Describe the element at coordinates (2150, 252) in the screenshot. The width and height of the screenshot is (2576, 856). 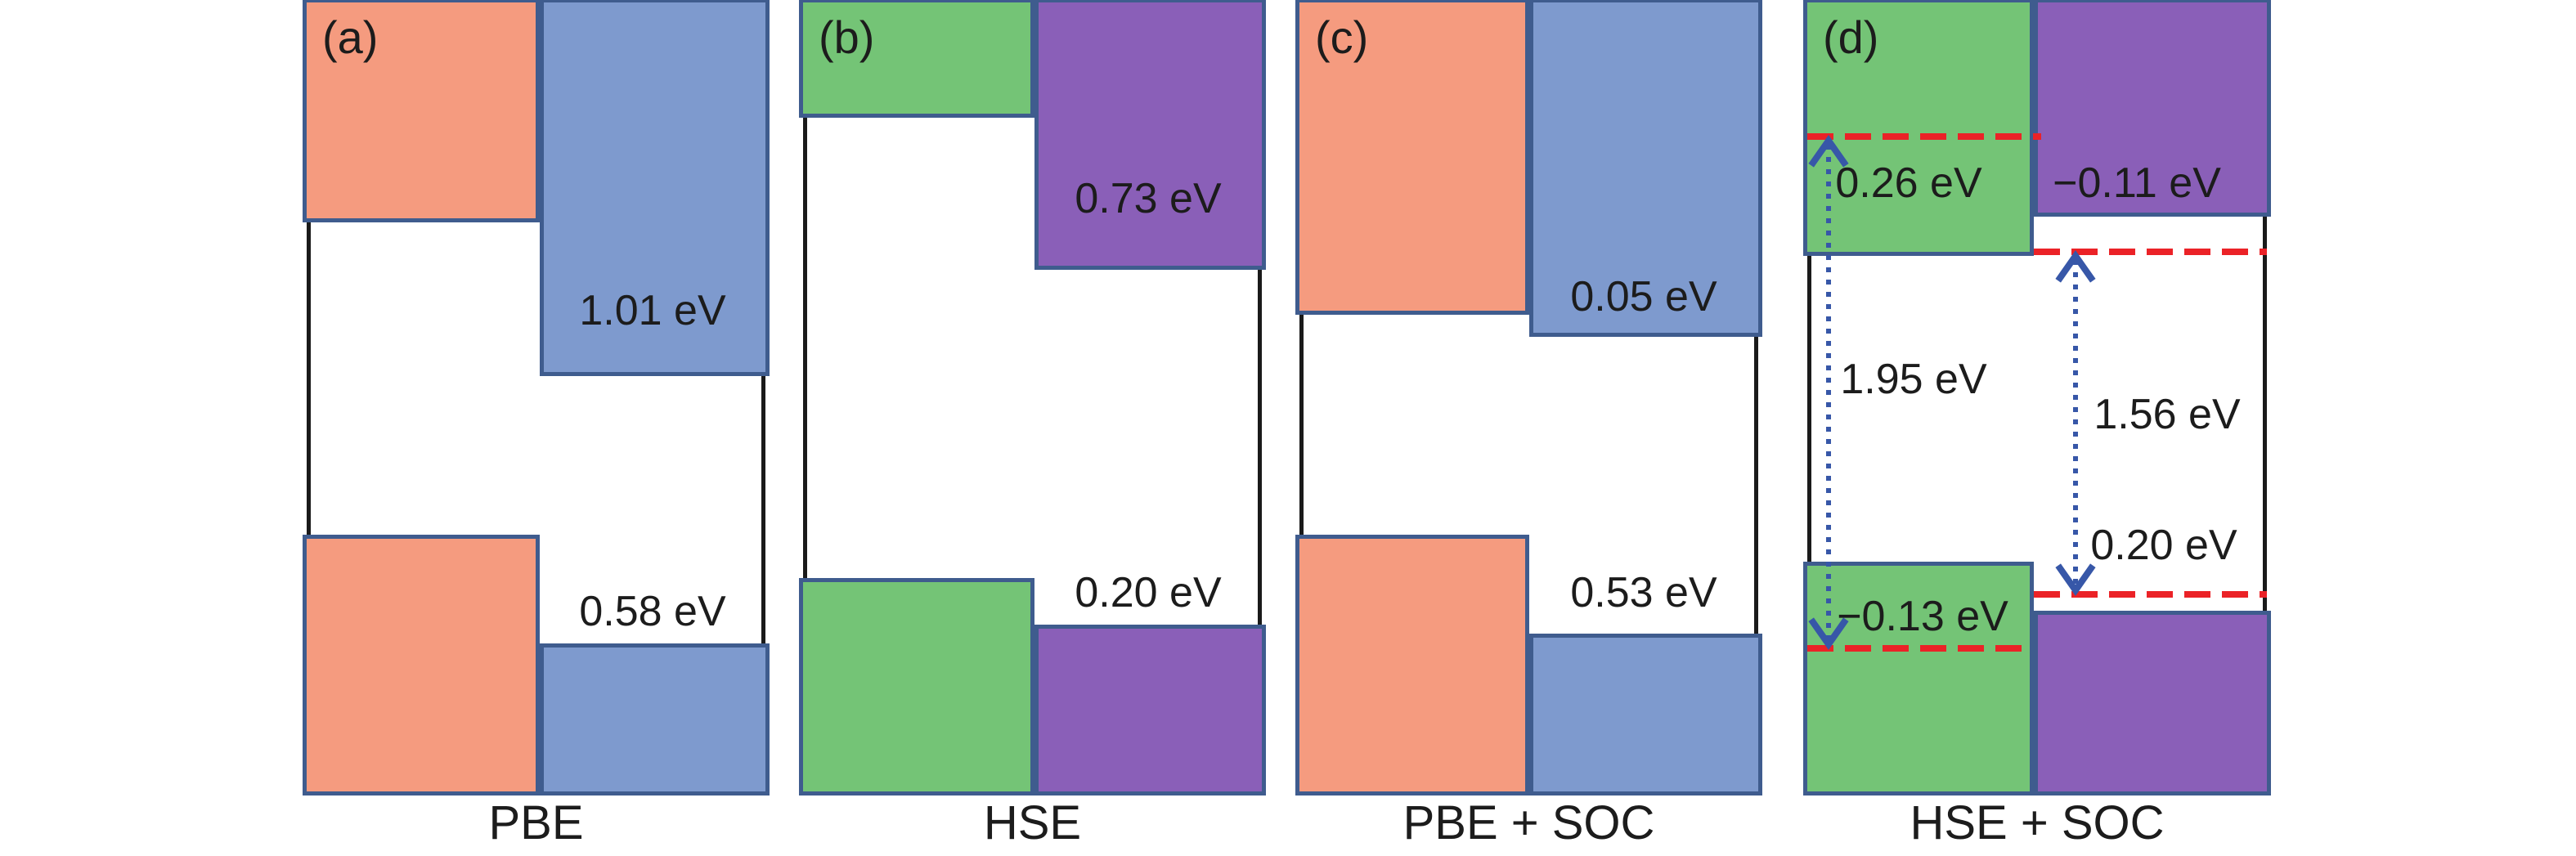
I see `soc-level-dashed-line-top-right` at that location.